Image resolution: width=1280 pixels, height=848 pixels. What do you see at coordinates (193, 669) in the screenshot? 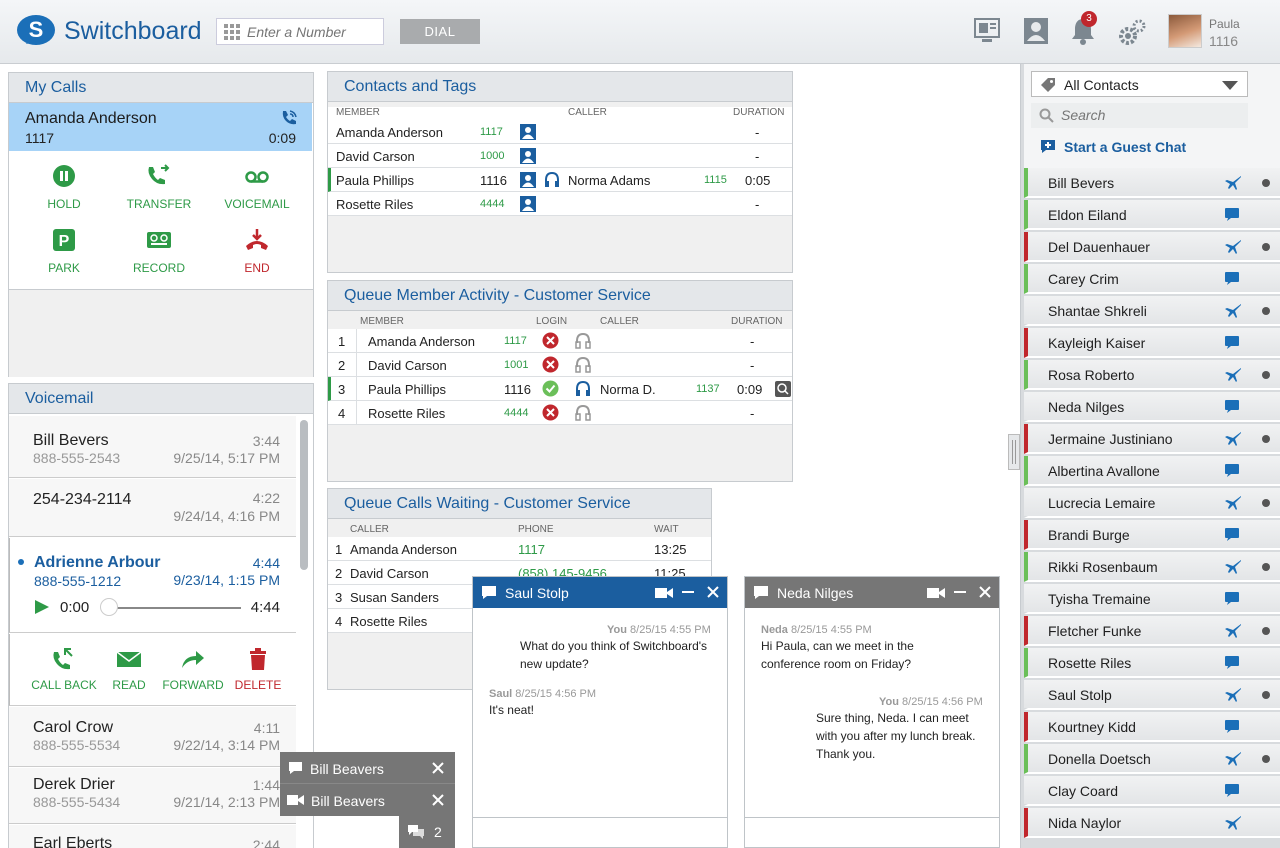
I see `forward-button: FORWARD` at bounding box center [193, 669].